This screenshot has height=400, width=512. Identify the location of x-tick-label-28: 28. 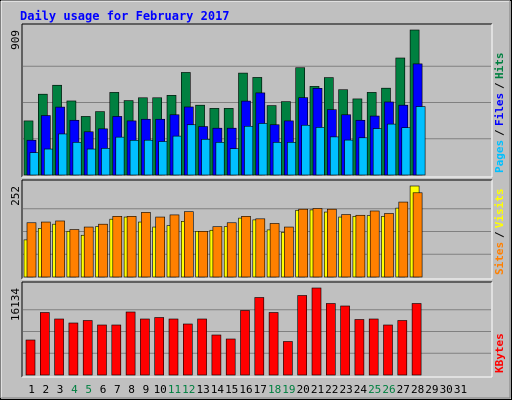
(417, 389).